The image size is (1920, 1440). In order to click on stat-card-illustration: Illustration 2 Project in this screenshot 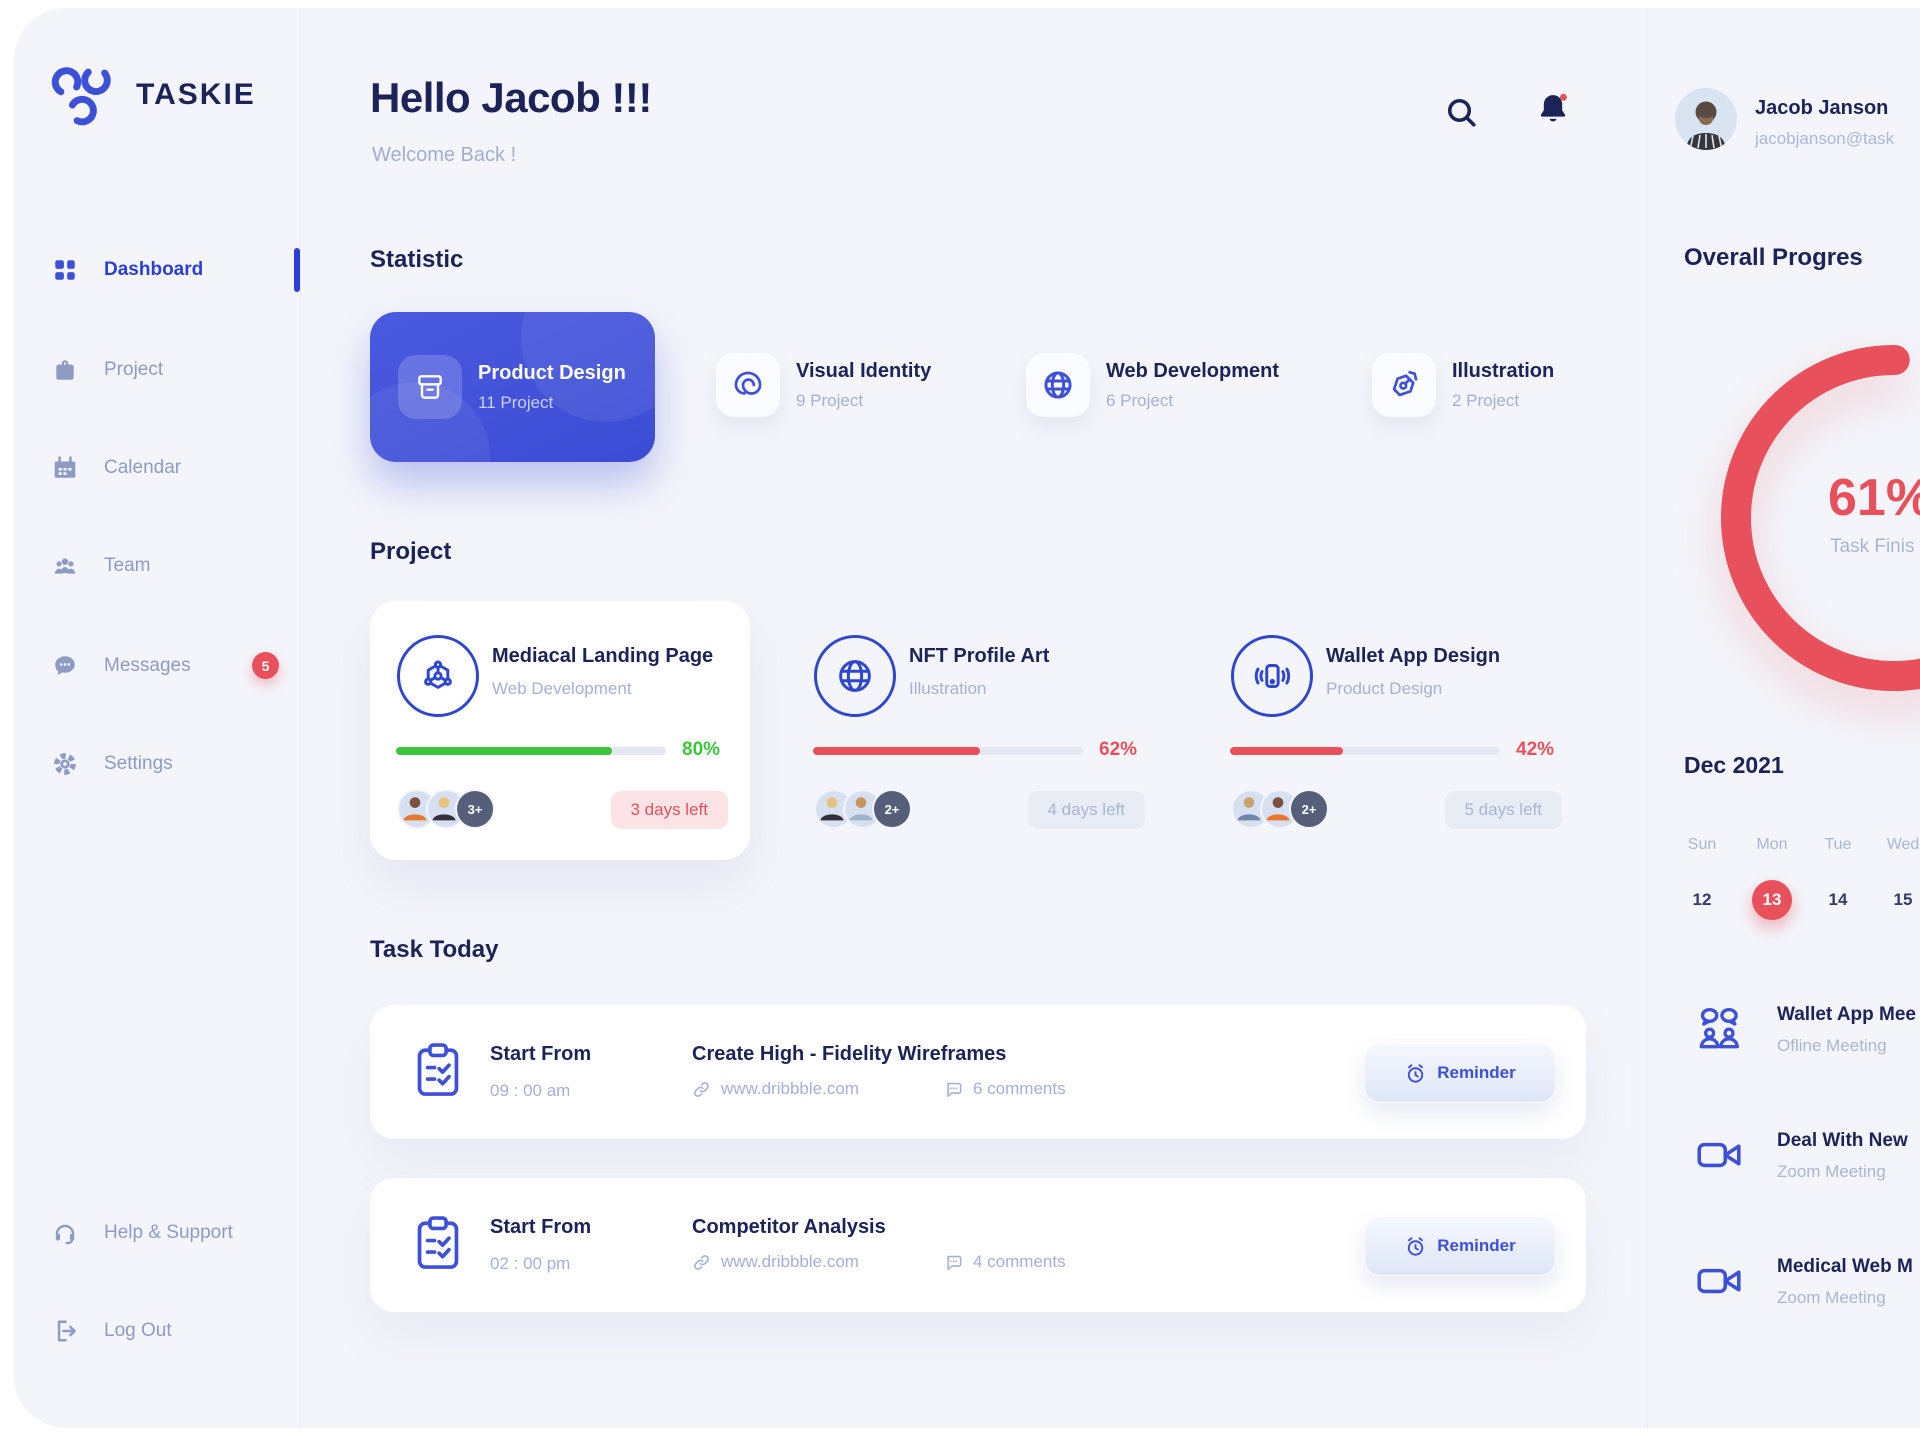, I will do `click(1463, 385)`.